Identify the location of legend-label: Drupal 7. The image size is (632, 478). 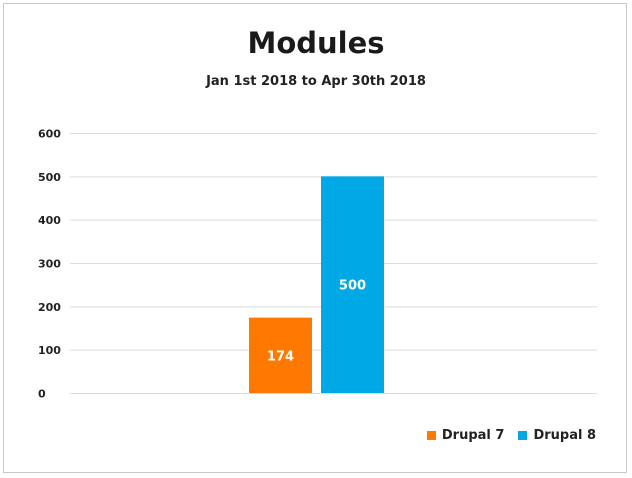
(473, 435).